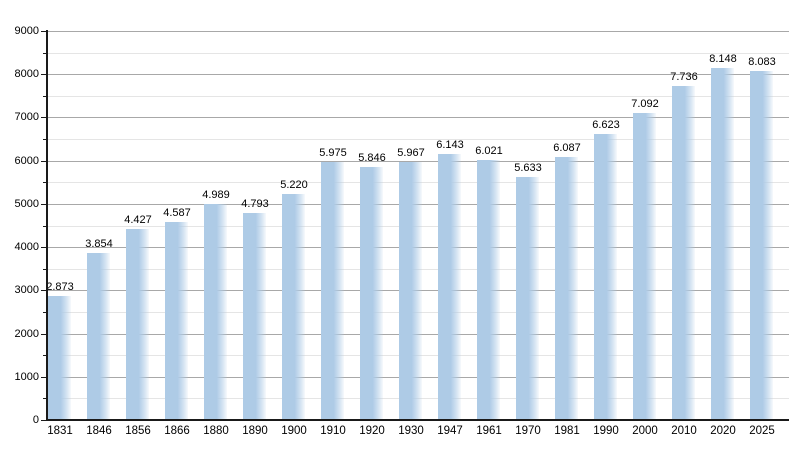  What do you see at coordinates (26, 161) in the screenshot?
I see `y-tick-label: 6000` at bounding box center [26, 161].